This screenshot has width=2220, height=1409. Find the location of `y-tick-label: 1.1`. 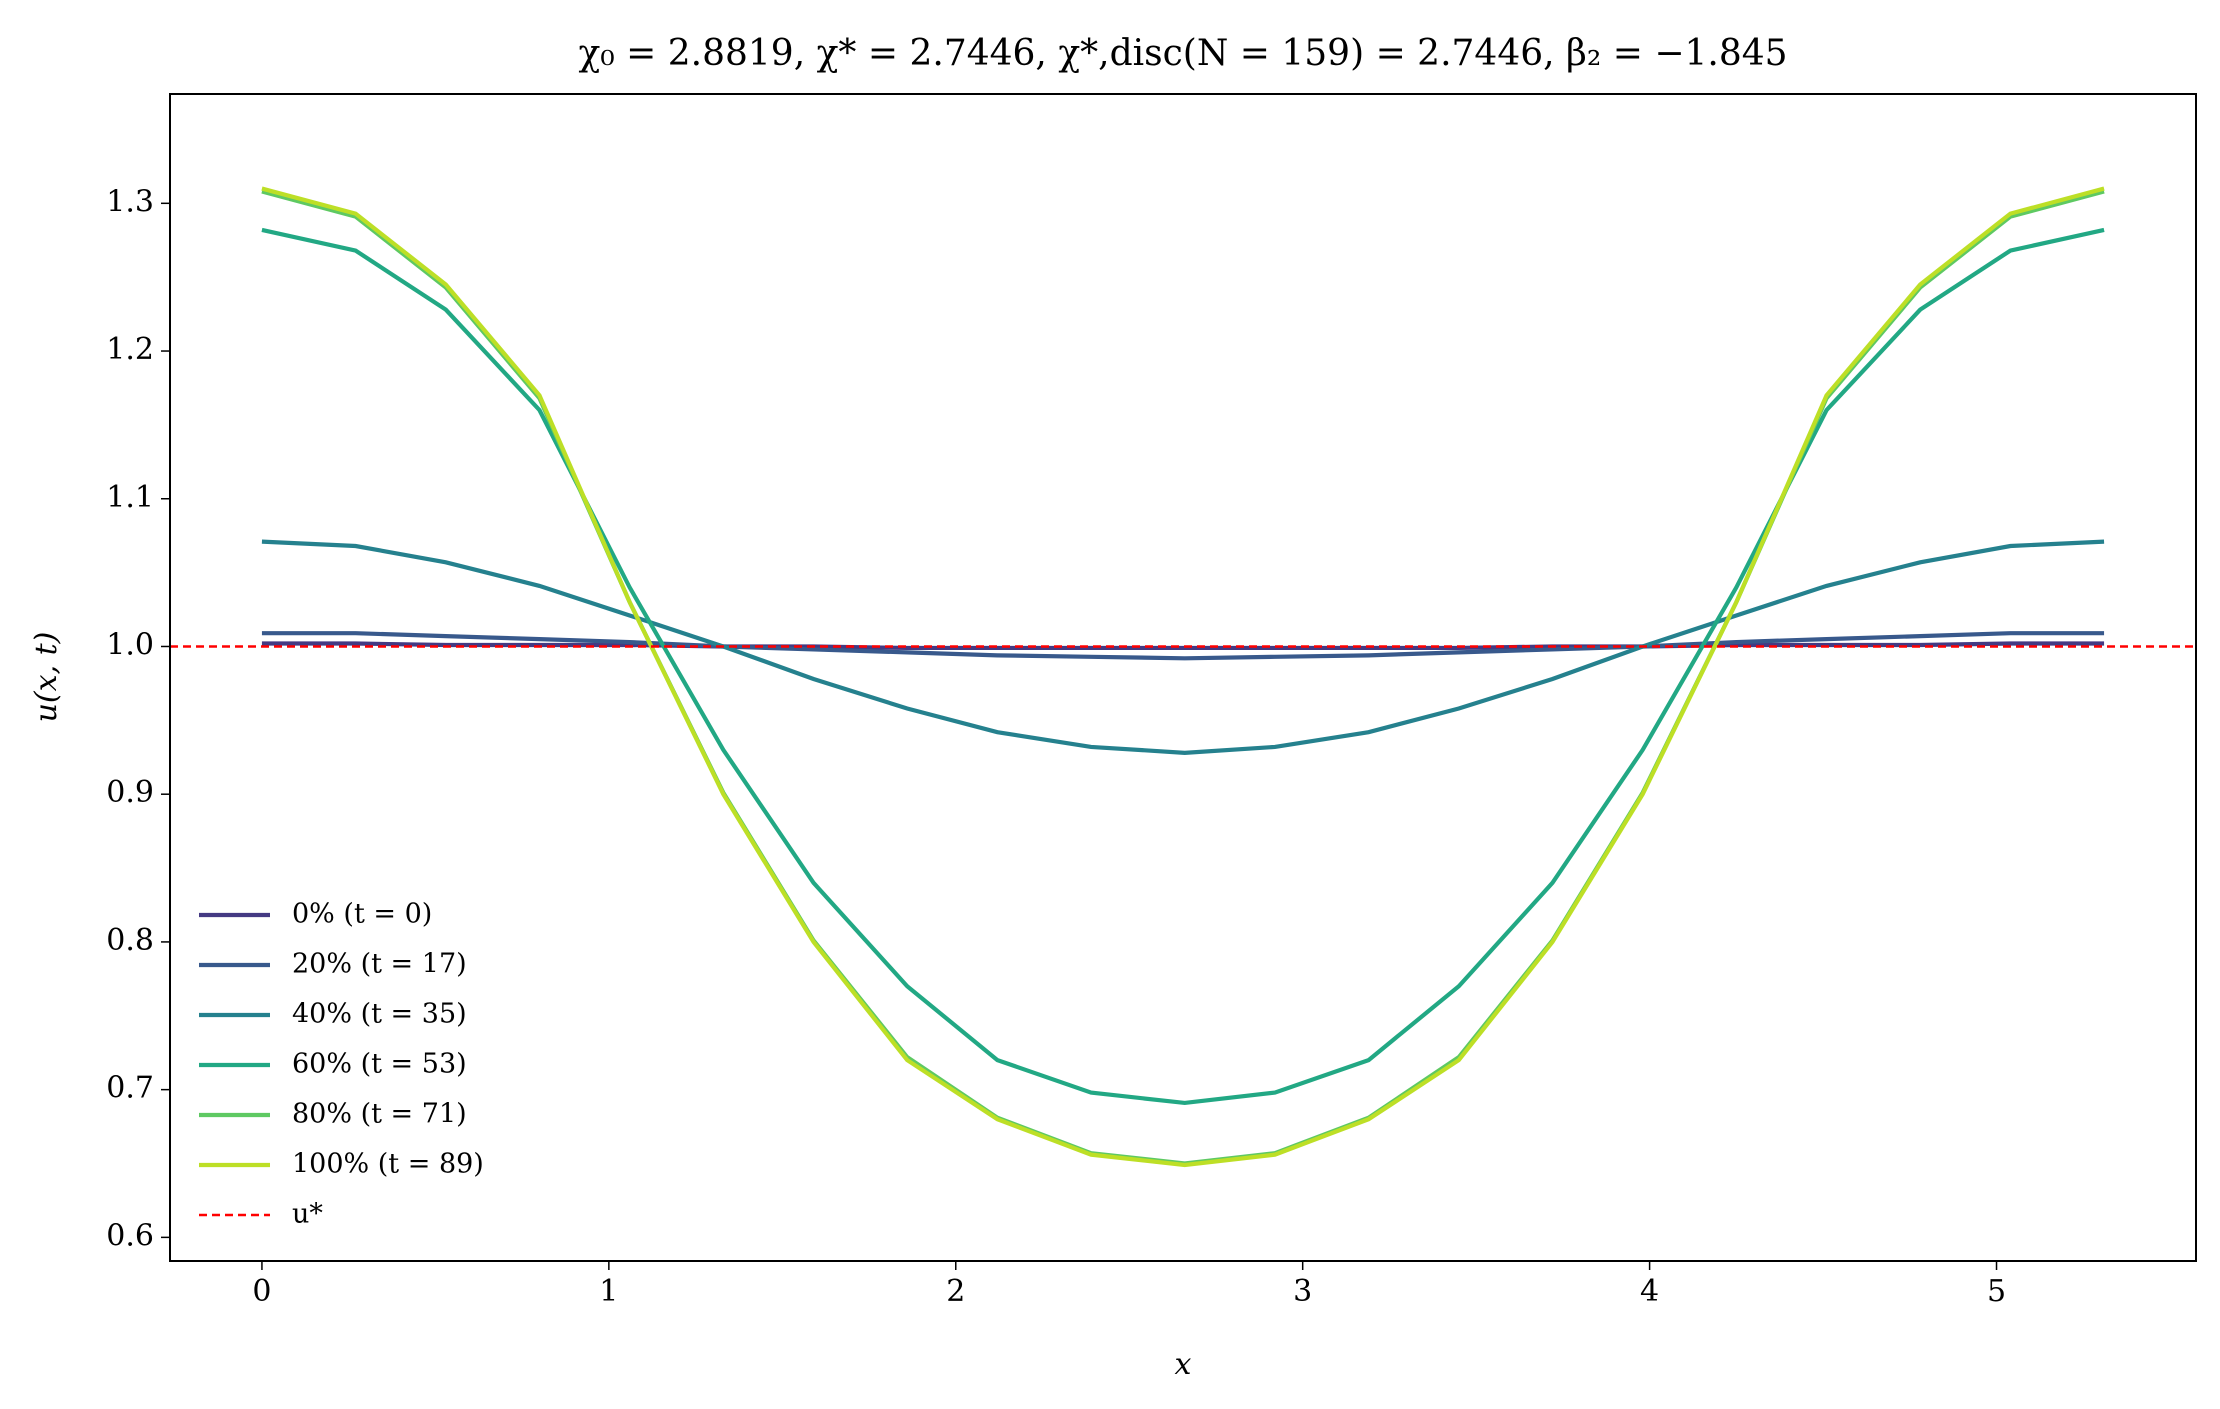

y-tick-label: 1.1 is located at coordinates (130, 497).